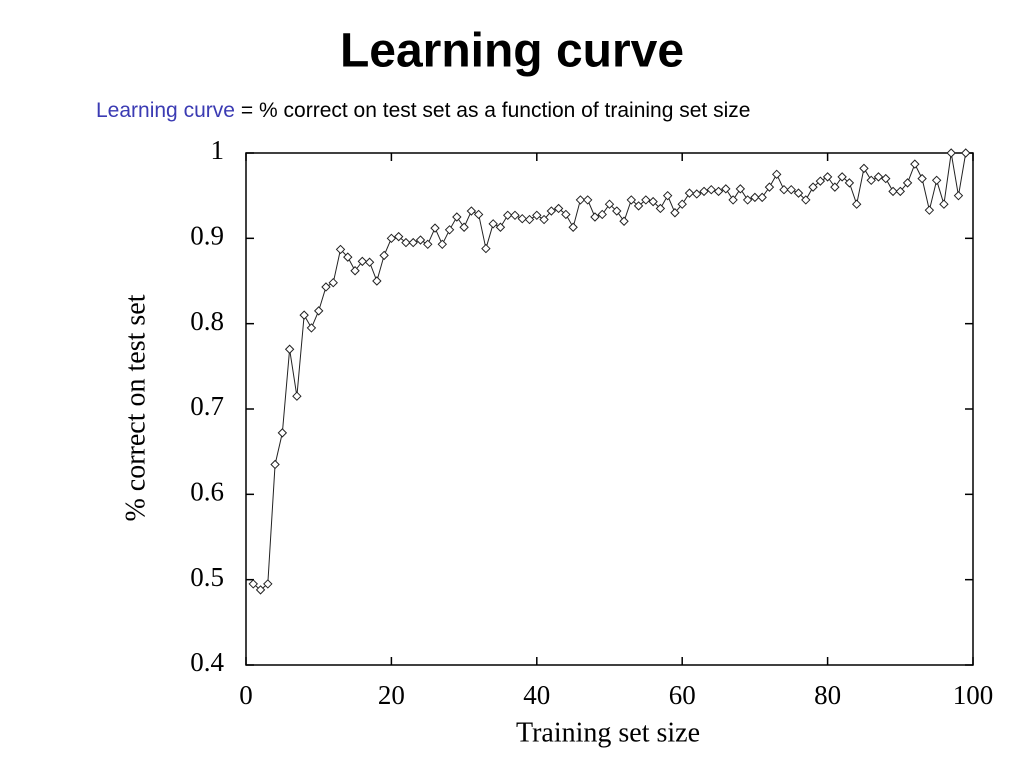 This screenshot has width=1024, height=768. I want to click on x-tick-label: 100, so click(973, 695).